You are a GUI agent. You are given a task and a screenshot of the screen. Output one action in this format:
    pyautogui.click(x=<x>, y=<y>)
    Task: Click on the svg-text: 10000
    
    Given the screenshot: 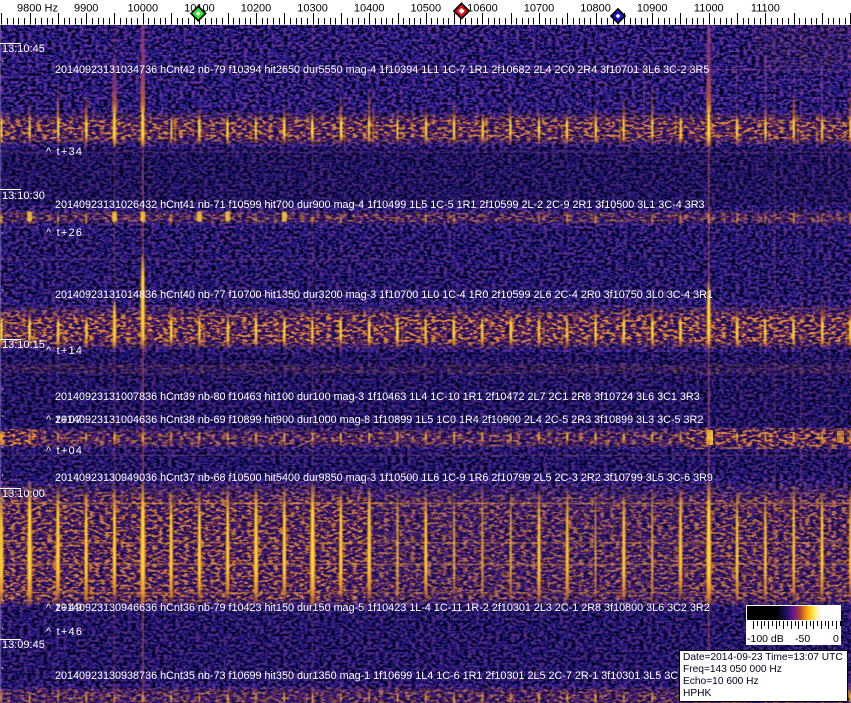 What is the action you would take?
    pyautogui.click(x=143, y=9)
    